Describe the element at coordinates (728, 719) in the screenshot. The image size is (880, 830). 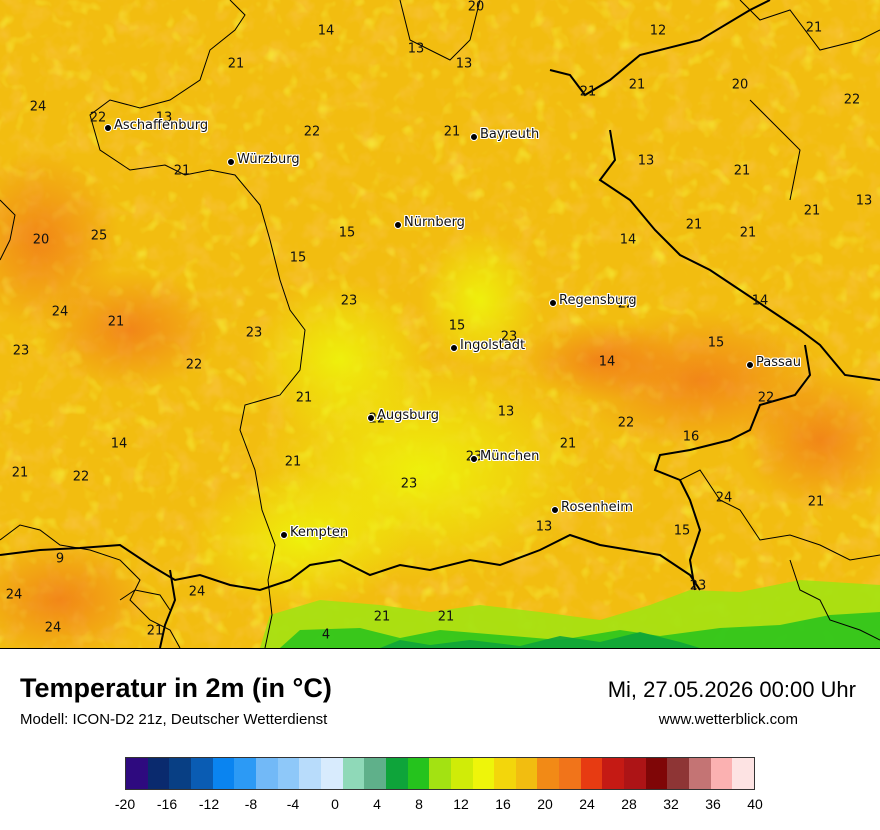
I see `website-credit: www.wetterblick.com` at that location.